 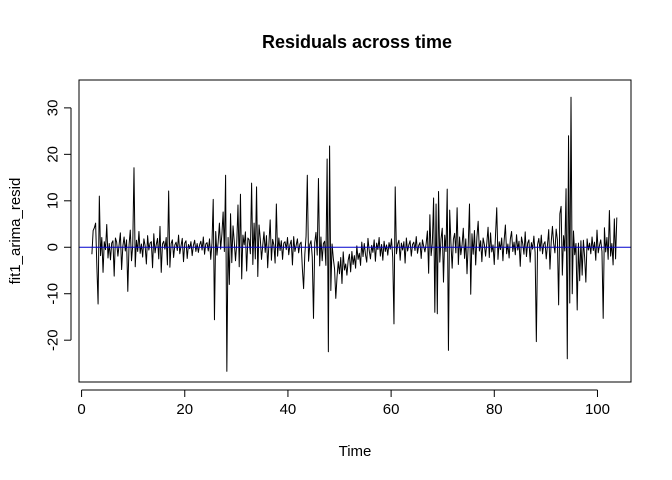 I want to click on x-tick-label: 80, so click(x=494, y=409).